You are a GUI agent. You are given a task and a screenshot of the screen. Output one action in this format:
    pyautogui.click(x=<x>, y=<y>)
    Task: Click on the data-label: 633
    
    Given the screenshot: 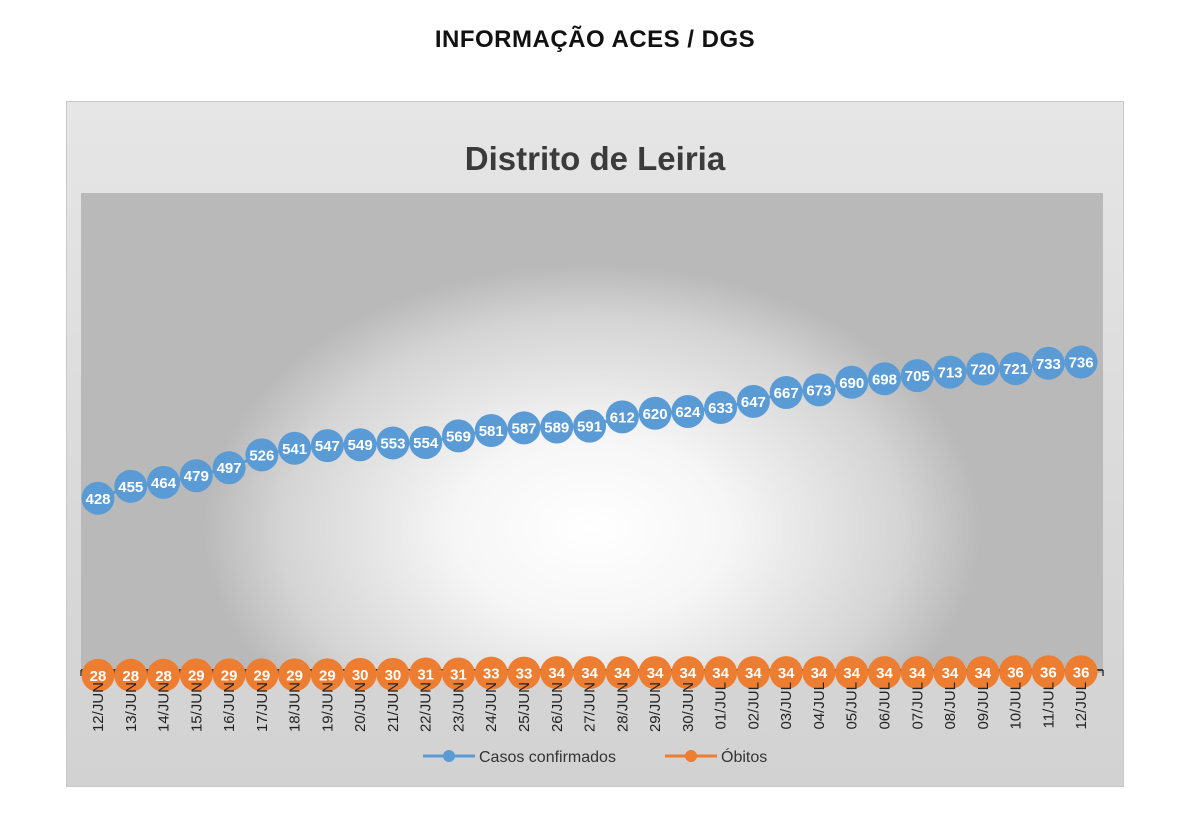 What is the action you would take?
    pyautogui.click(x=720, y=408)
    